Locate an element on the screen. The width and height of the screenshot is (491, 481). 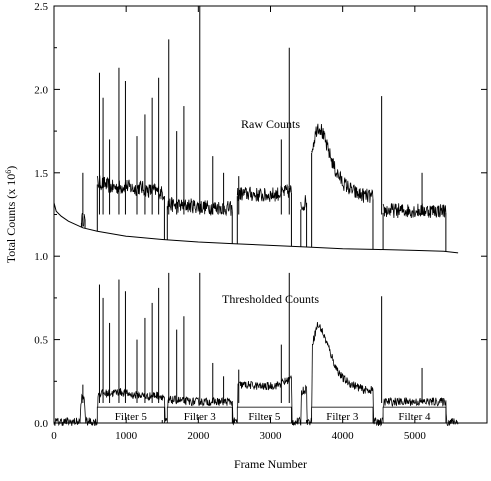
x-tick-label: 2000 is located at coordinates (198, 436).